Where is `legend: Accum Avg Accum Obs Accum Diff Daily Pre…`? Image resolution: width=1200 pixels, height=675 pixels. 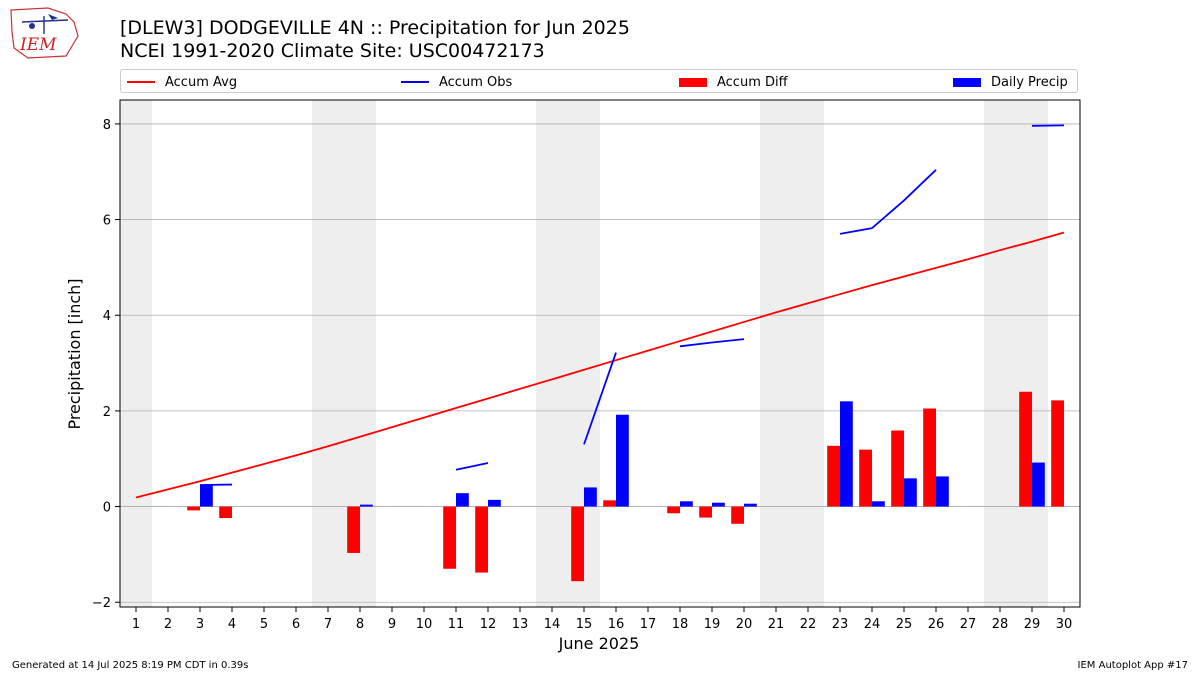
legend: Accum Avg Accum Obs Accum Diff Daily Pre… is located at coordinates (599, 81).